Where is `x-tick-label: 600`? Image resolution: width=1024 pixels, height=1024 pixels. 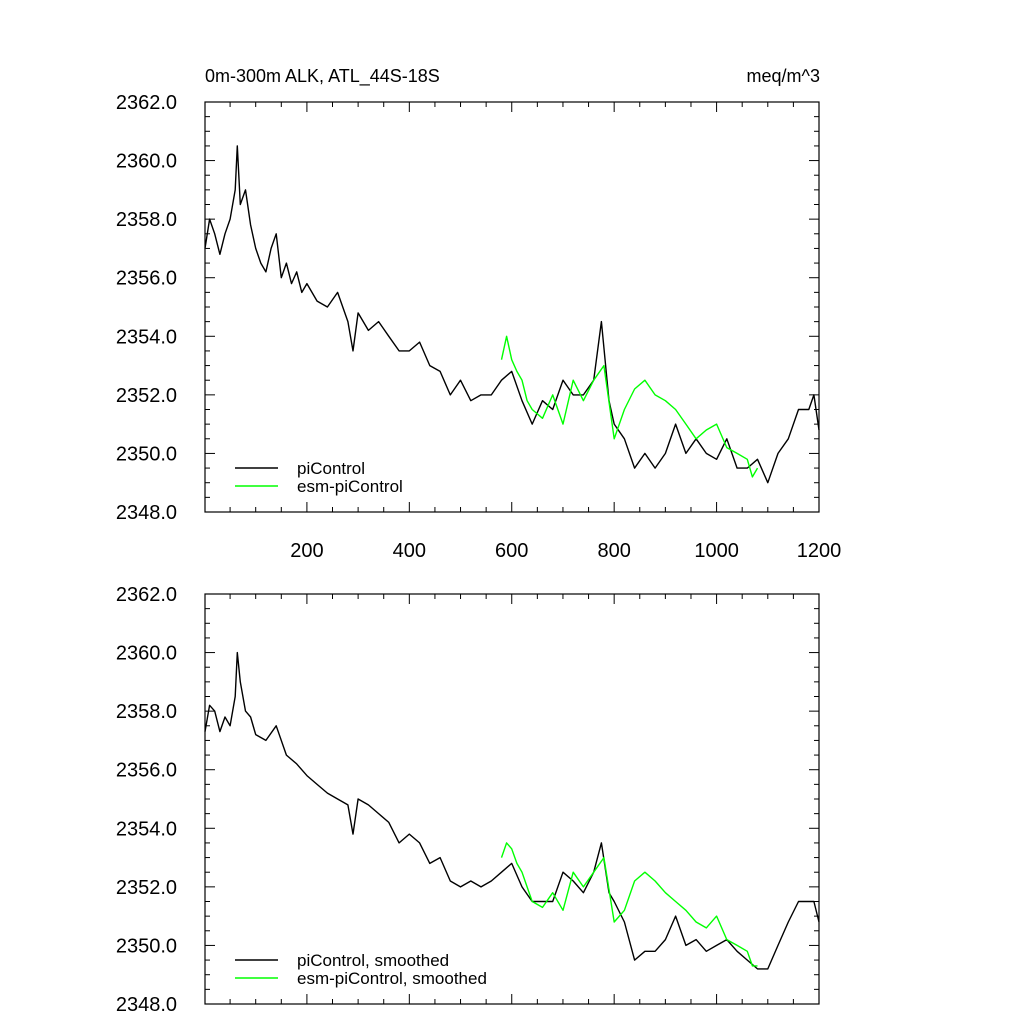
x-tick-label: 600 is located at coordinates (511, 551).